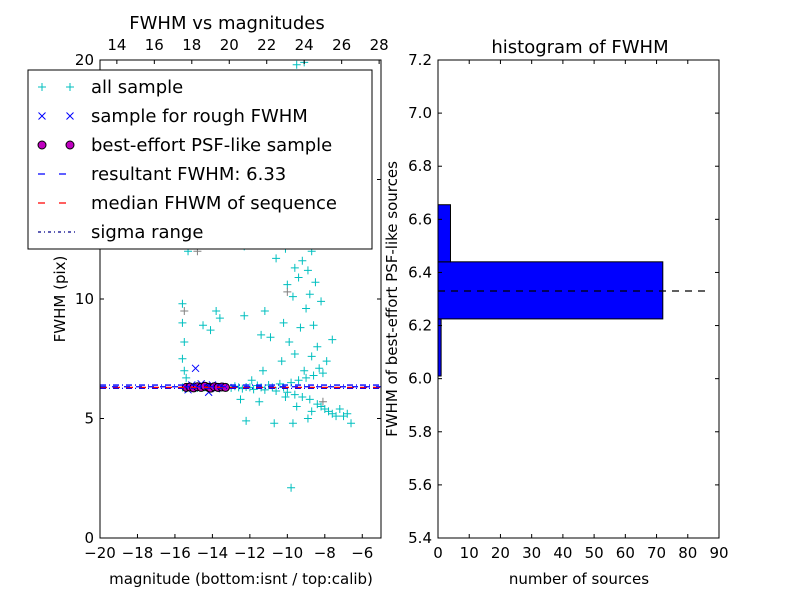 The height and width of the screenshot is (600, 800). I want to click on legend-label: median FHWM of sequence, so click(214, 203).